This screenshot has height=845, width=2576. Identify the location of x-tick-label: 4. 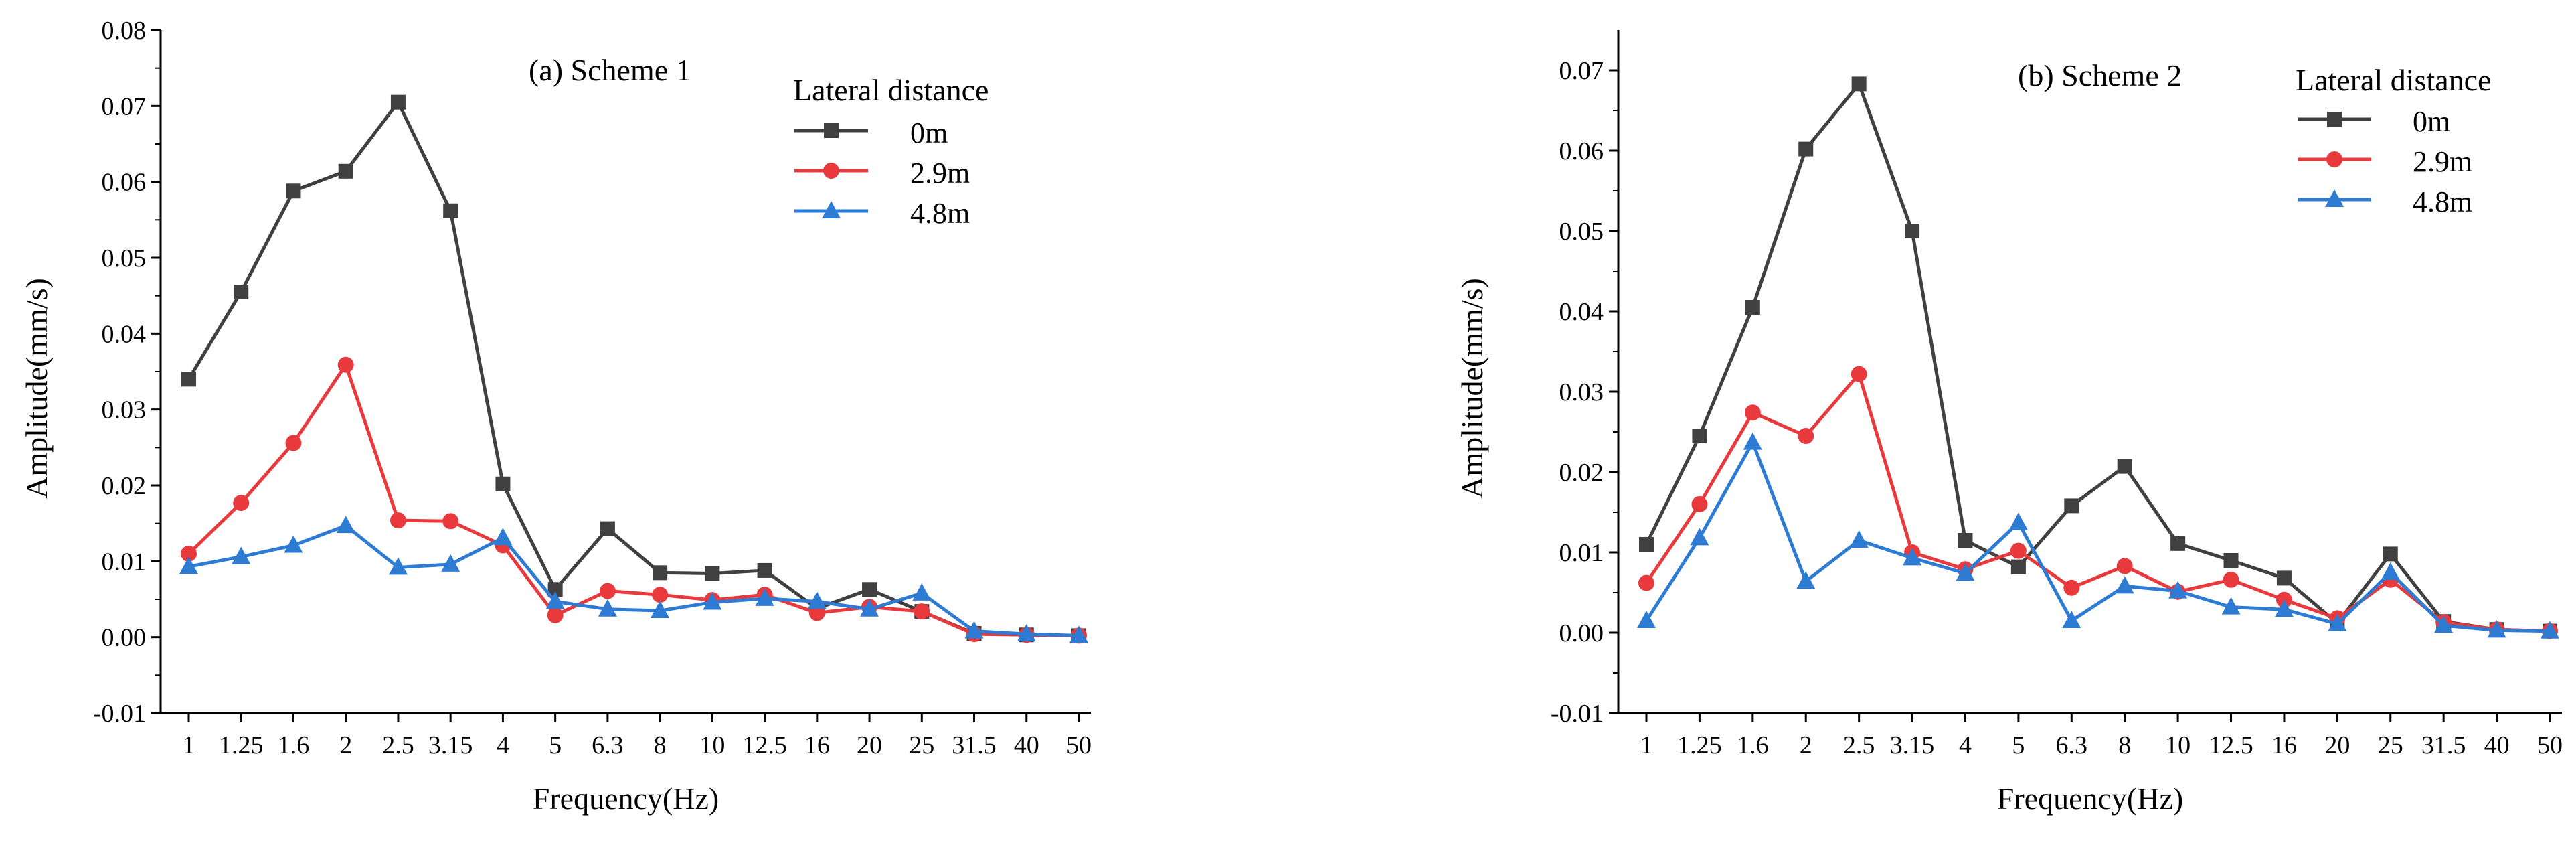
(503, 745).